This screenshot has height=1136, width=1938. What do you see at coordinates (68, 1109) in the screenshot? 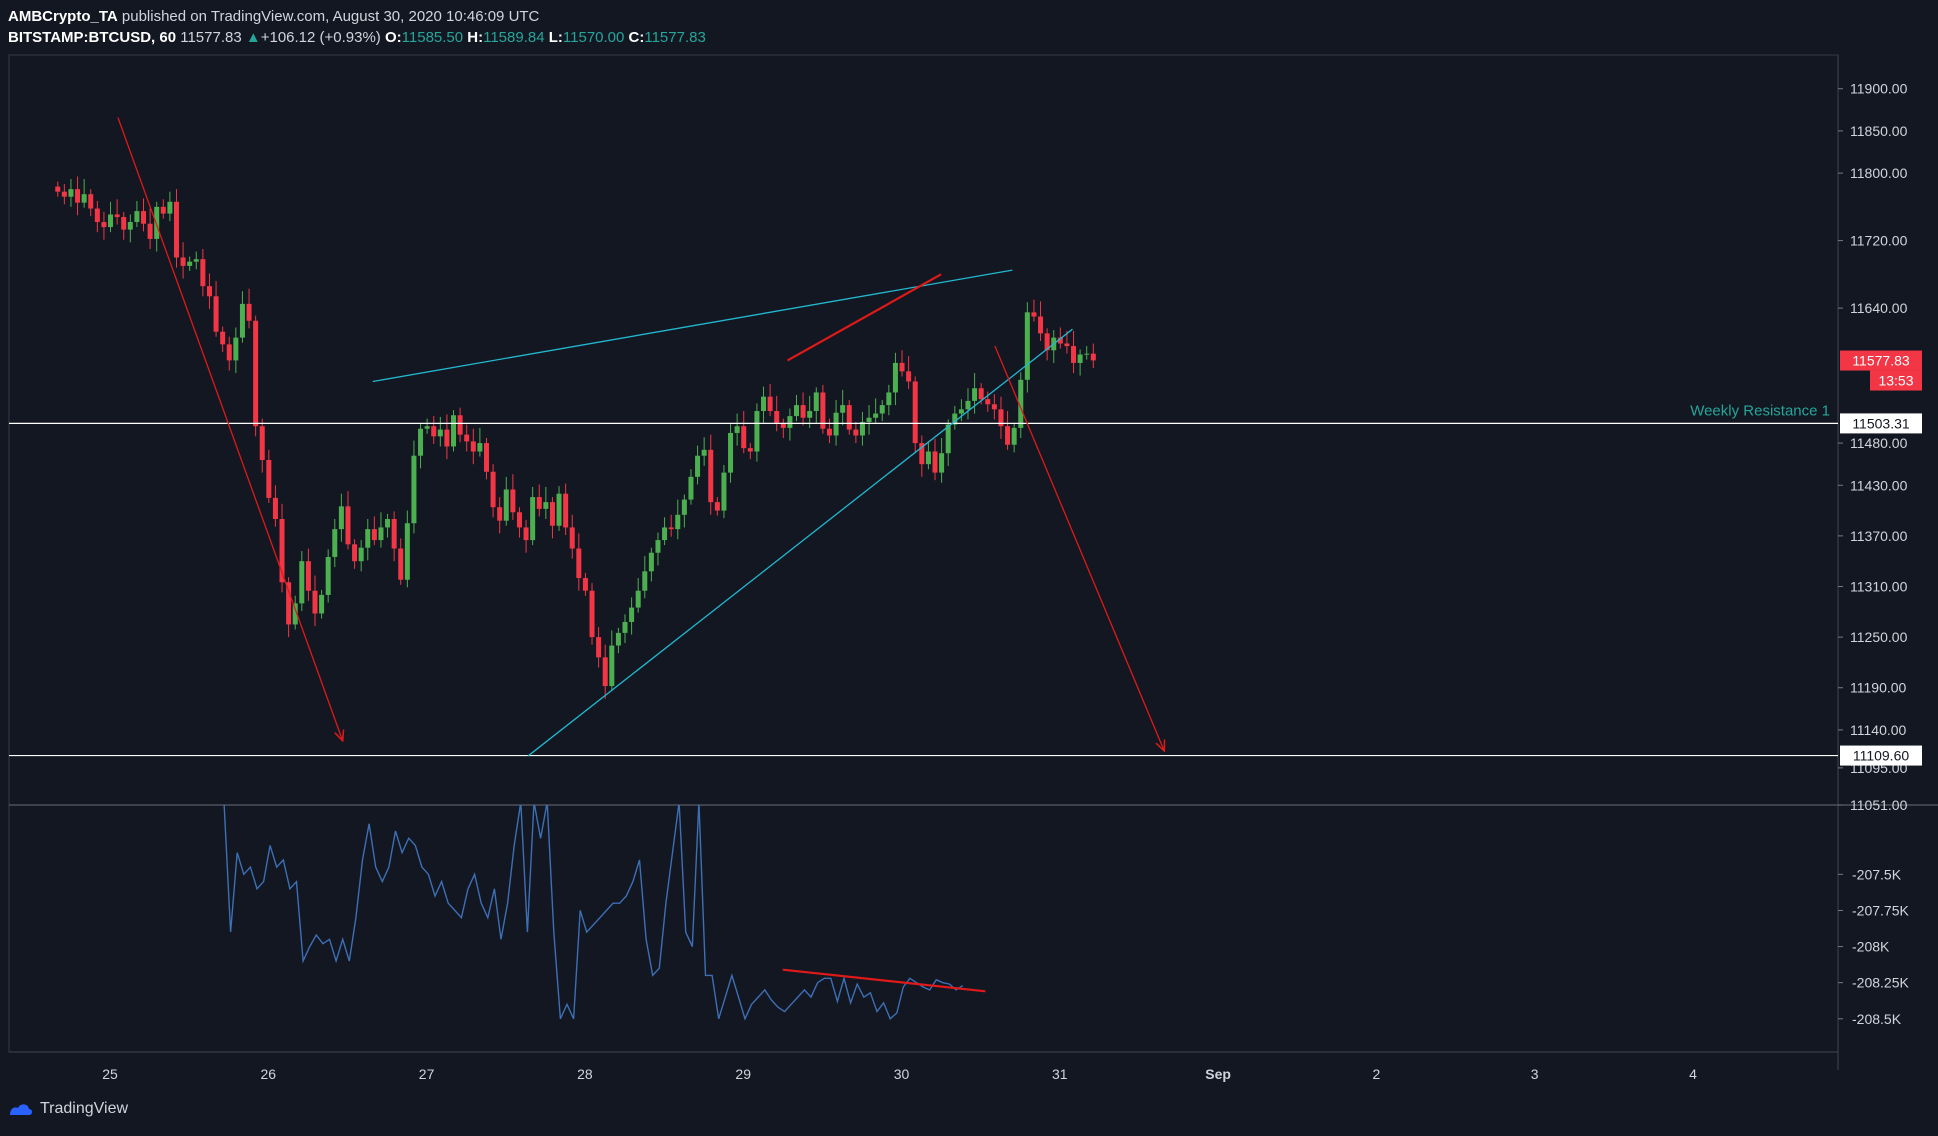
I see `footer-brand: TradingView` at bounding box center [68, 1109].